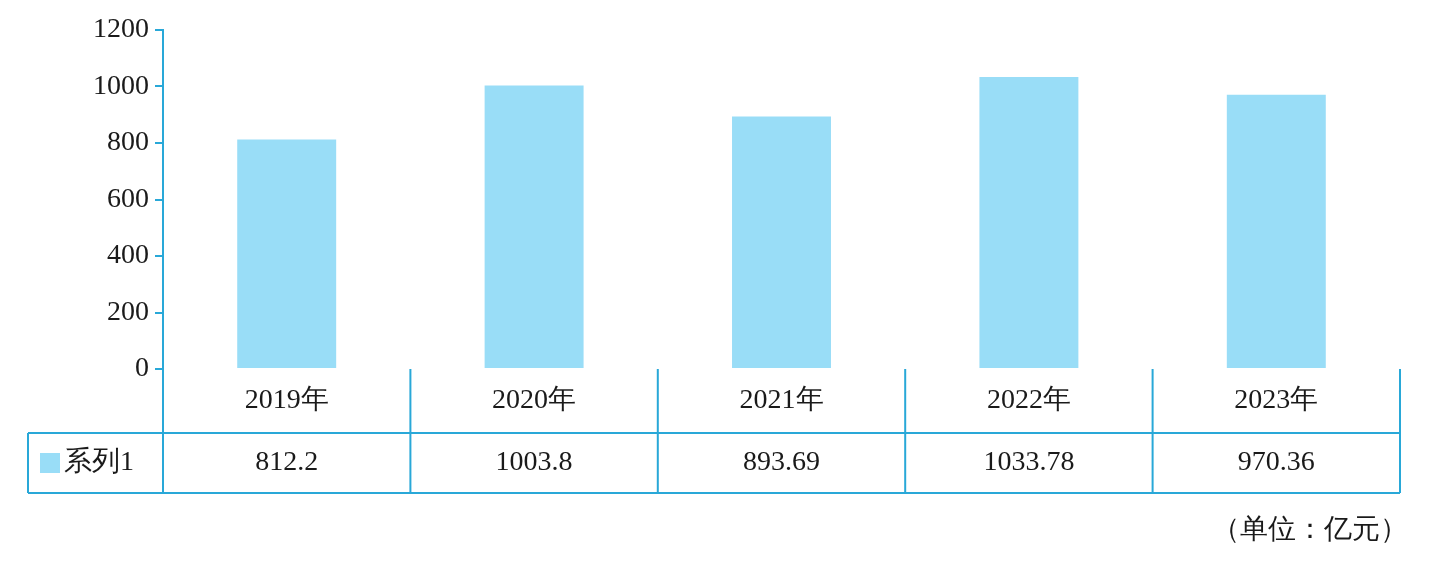 The image size is (1434, 567). I want to click on data-label: 970.36, so click(1276, 461).